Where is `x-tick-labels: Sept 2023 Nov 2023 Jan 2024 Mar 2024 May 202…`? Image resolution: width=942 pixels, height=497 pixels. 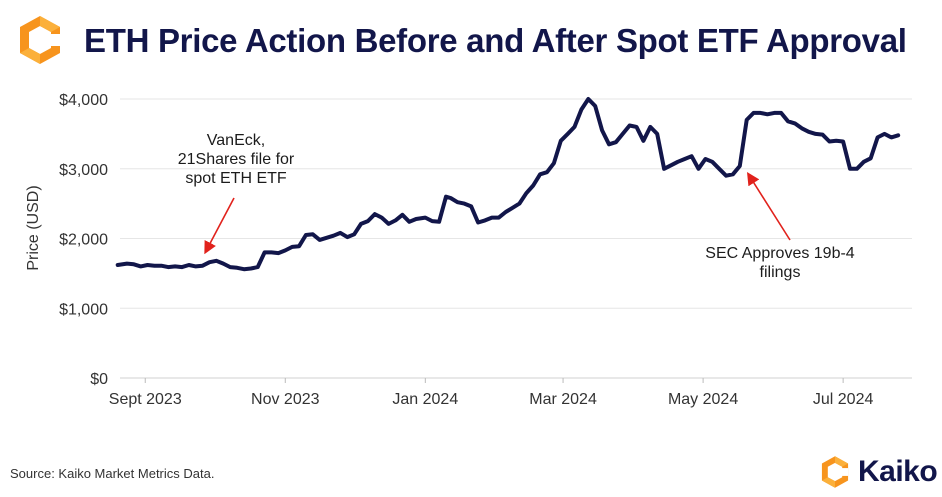
x-tick-labels: Sept 2023 Nov 2023 Jan 2024 Mar 2024 May 202… is located at coordinates (491, 393).